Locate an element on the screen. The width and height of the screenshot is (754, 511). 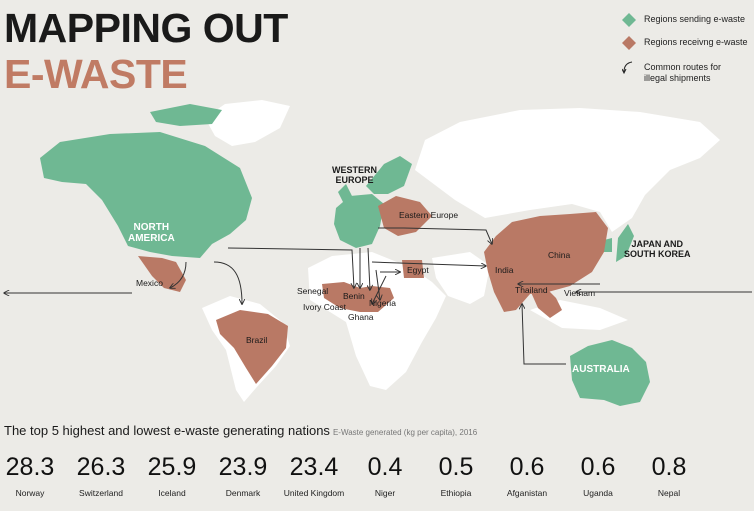
route-europe-east is located at coordinates (435, 235).